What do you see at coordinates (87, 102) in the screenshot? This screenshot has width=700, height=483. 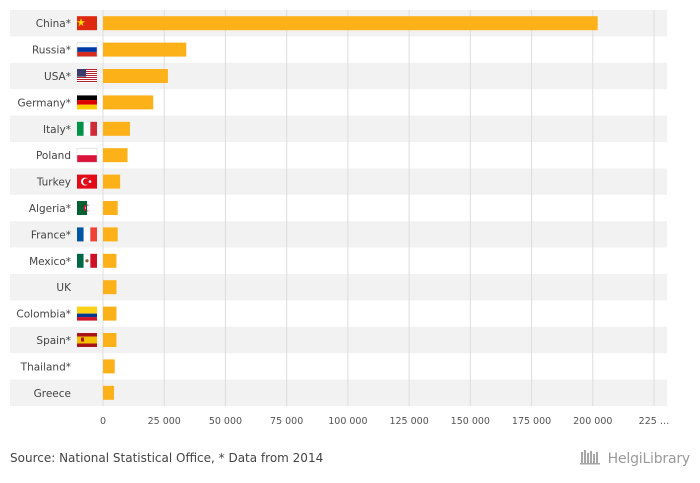 I see `germany-flag-icon` at bounding box center [87, 102].